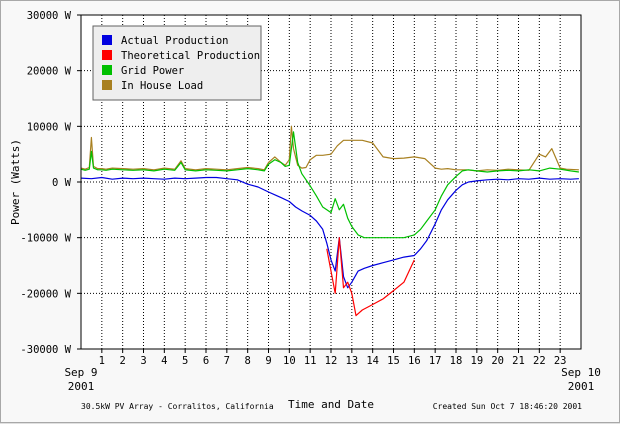 The height and width of the screenshot is (424, 620). Describe the element at coordinates (206, 361) in the screenshot. I see `x-tick-label: 6` at that location.